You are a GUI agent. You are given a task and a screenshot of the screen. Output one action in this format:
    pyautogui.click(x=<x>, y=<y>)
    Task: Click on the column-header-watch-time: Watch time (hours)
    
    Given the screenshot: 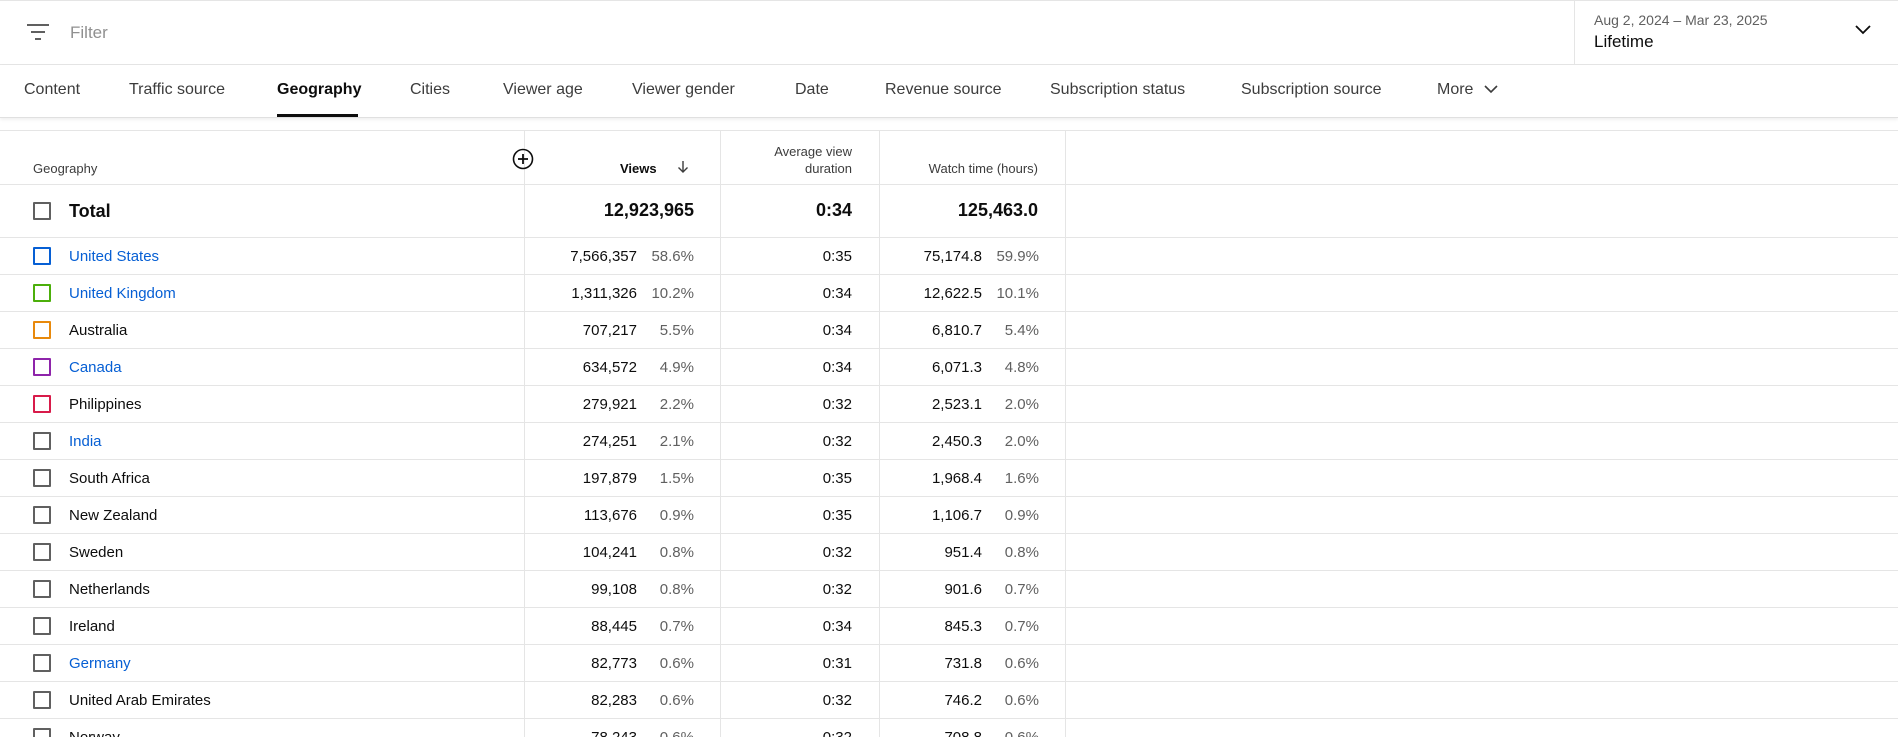 What is the action you would take?
    pyautogui.click(x=983, y=168)
    